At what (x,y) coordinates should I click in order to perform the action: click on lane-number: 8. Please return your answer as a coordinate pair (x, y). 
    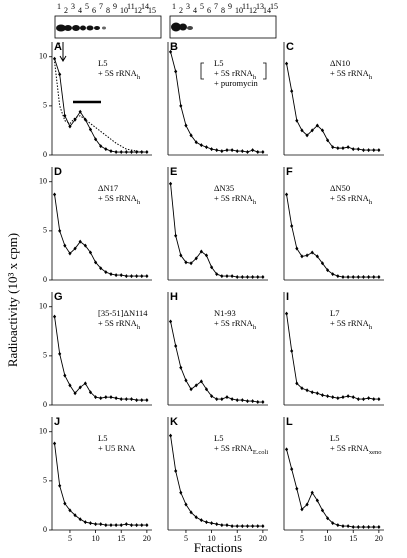
    Looking at the image, I should click on (223, 10).